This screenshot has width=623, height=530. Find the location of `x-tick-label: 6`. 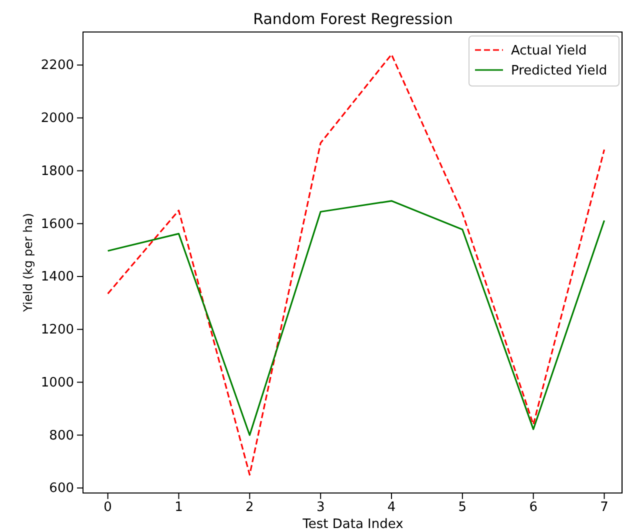

x-tick-label: 6 is located at coordinates (533, 508).